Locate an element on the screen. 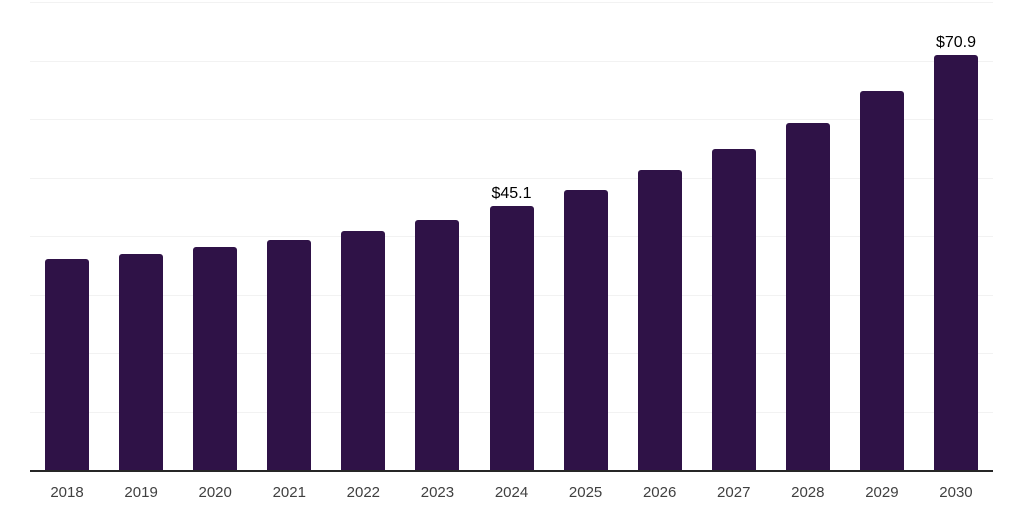  x-tick-label-2020: 2020 is located at coordinates (215, 492).